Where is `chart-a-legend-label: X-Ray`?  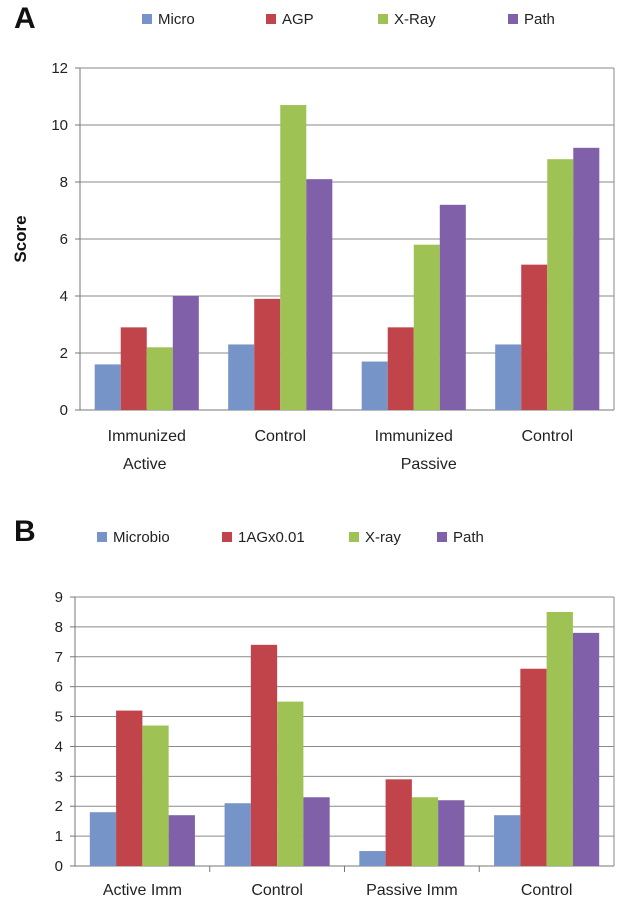
chart-a-legend-label: X-Ray is located at coordinates (415, 19).